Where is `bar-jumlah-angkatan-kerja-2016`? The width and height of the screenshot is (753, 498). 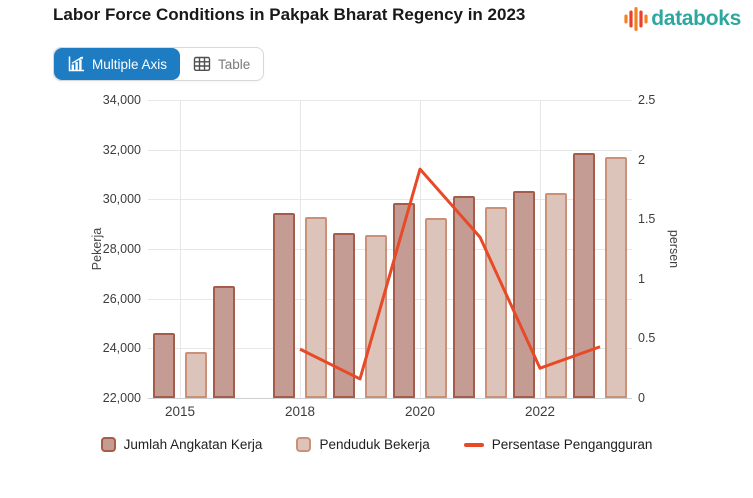 bar-jumlah-angkatan-kerja-2016 is located at coordinates (224, 342).